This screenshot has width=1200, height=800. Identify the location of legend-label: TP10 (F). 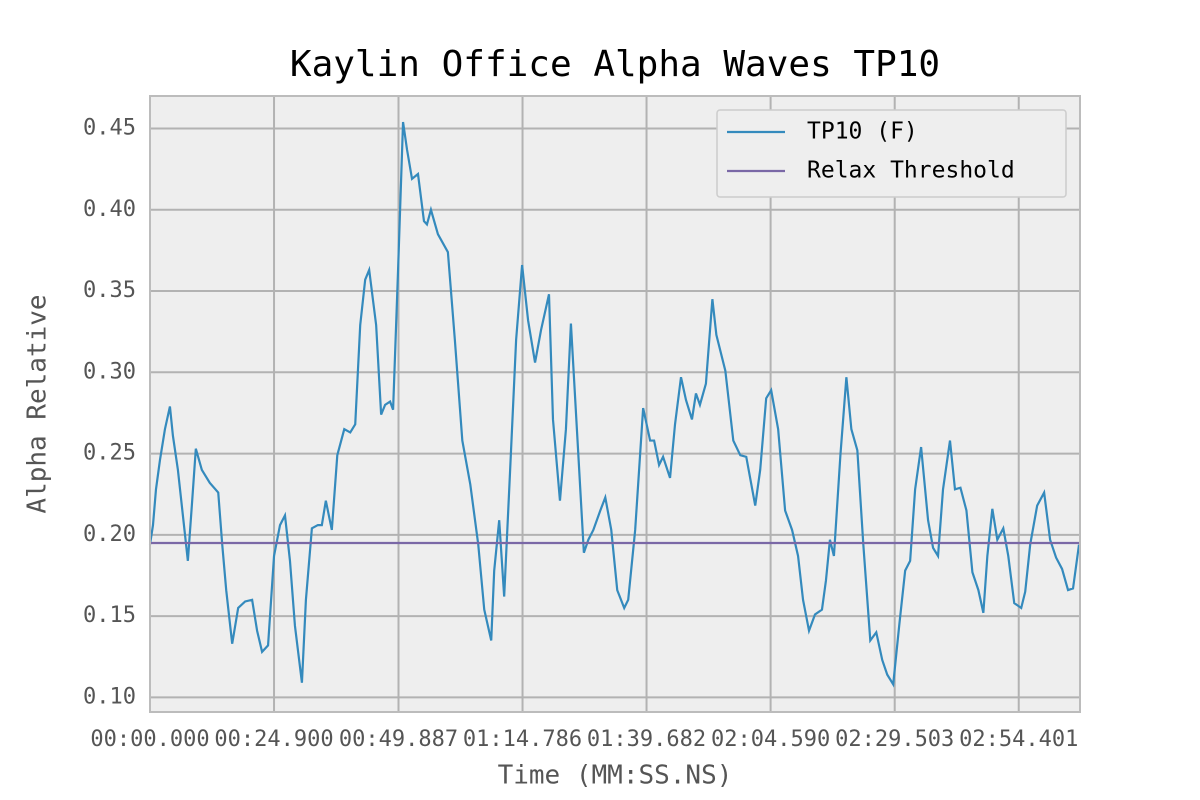
(862, 132).